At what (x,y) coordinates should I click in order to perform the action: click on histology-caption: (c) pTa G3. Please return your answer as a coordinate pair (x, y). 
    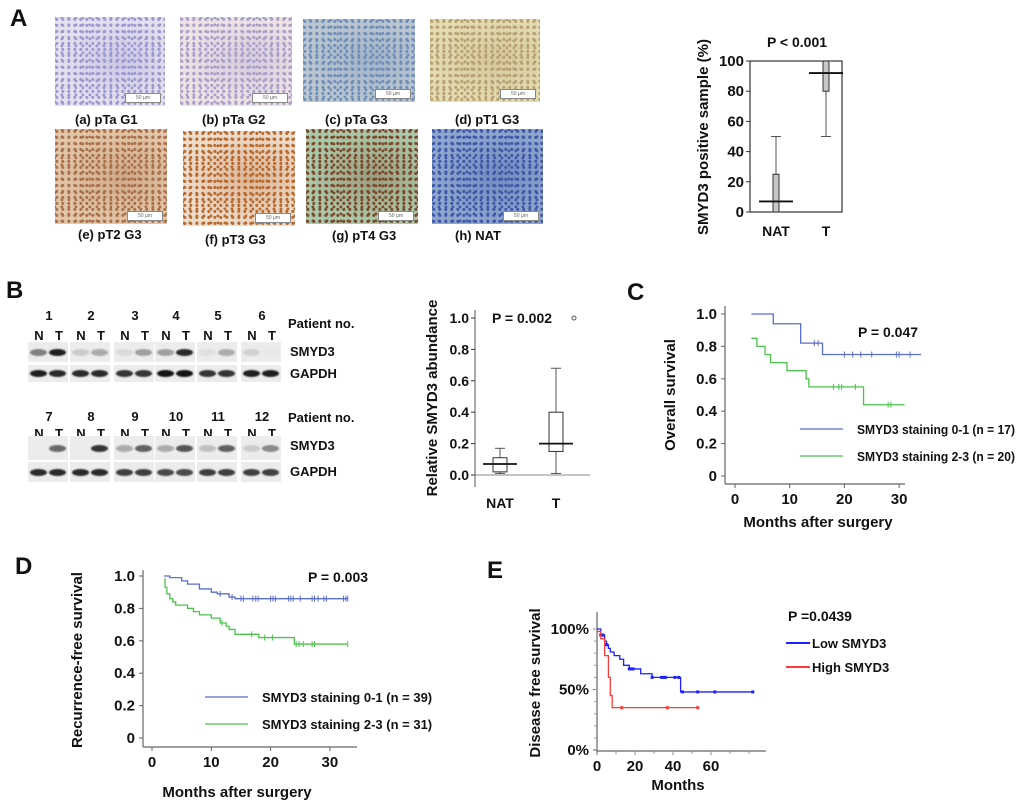
    Looking at the image, I should click on (356, 119).